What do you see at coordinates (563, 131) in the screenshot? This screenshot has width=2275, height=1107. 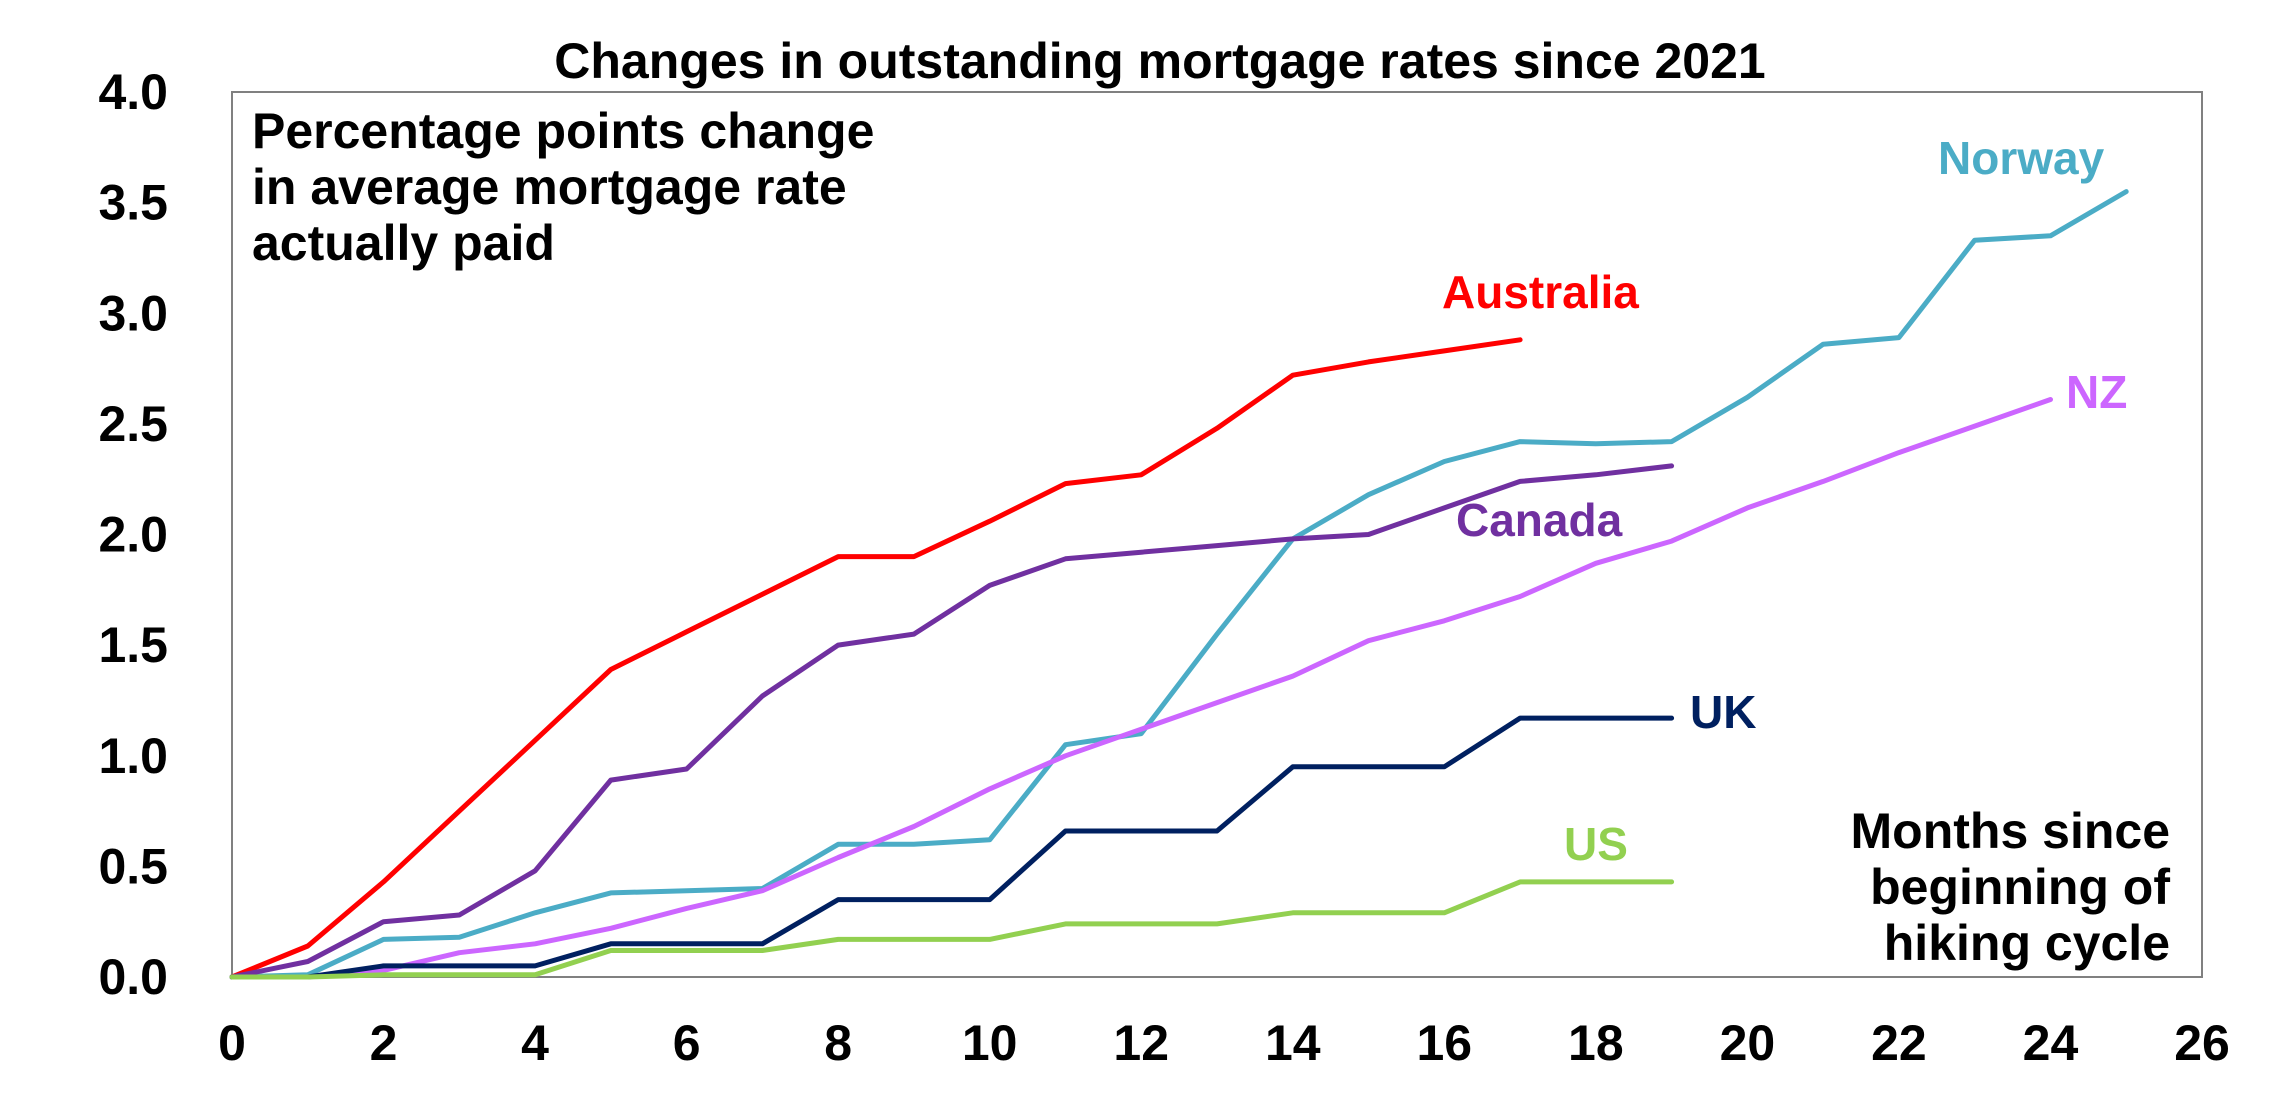 I see `ylabel-note-line-1: Percentage points change` at bounding box center [563, 131].